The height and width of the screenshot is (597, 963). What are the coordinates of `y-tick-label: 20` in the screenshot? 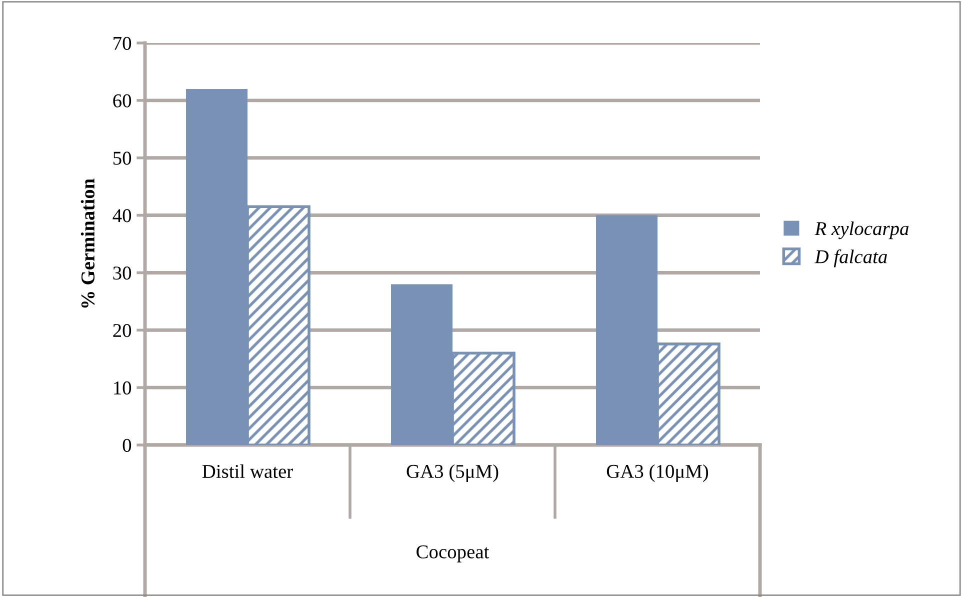 It's located at (122, 331).